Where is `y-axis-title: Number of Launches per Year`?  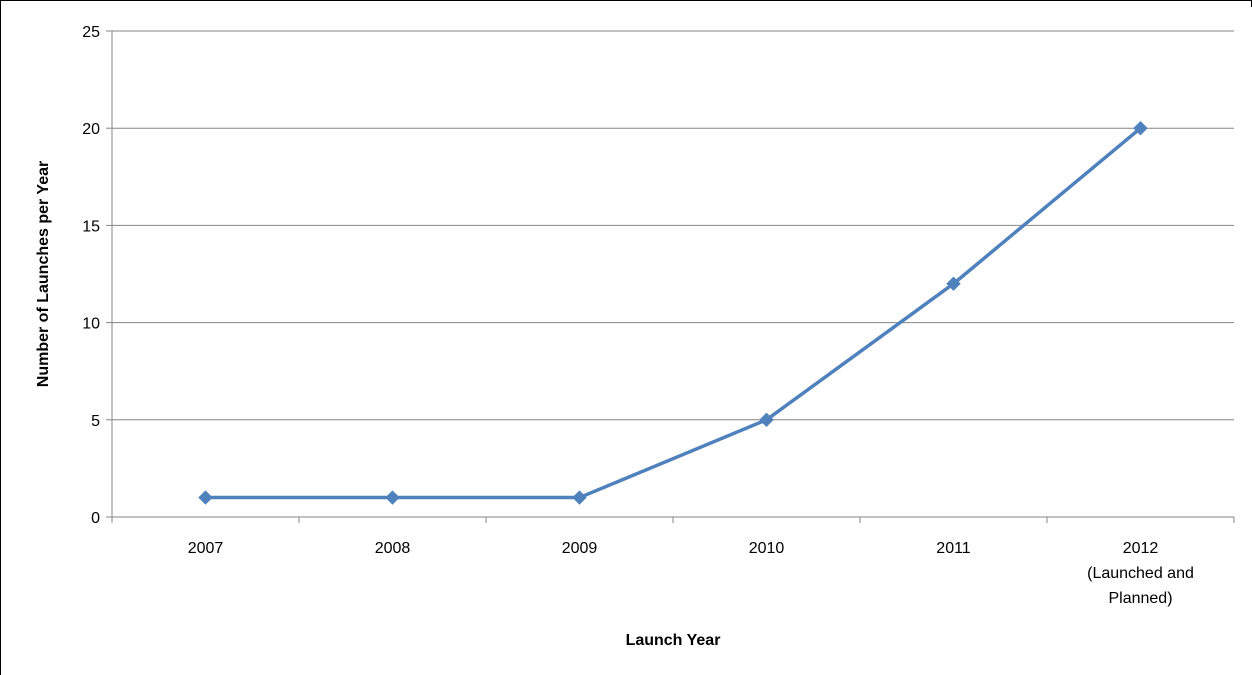 y-axis-title: Number of Launches per Year is located at coordinates (43, 274).